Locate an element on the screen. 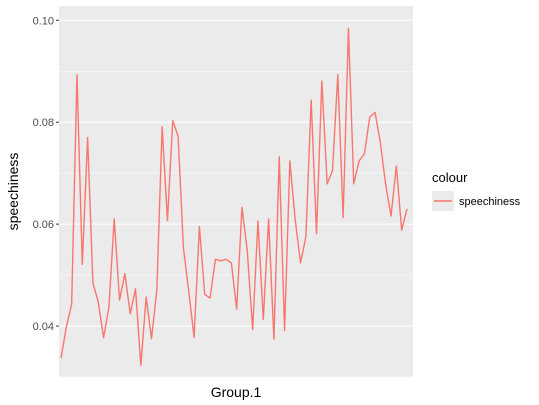 The height and width of the screenshot is (405, 539). y-tick-label: 0.04 is located at coordinates (43, 327).